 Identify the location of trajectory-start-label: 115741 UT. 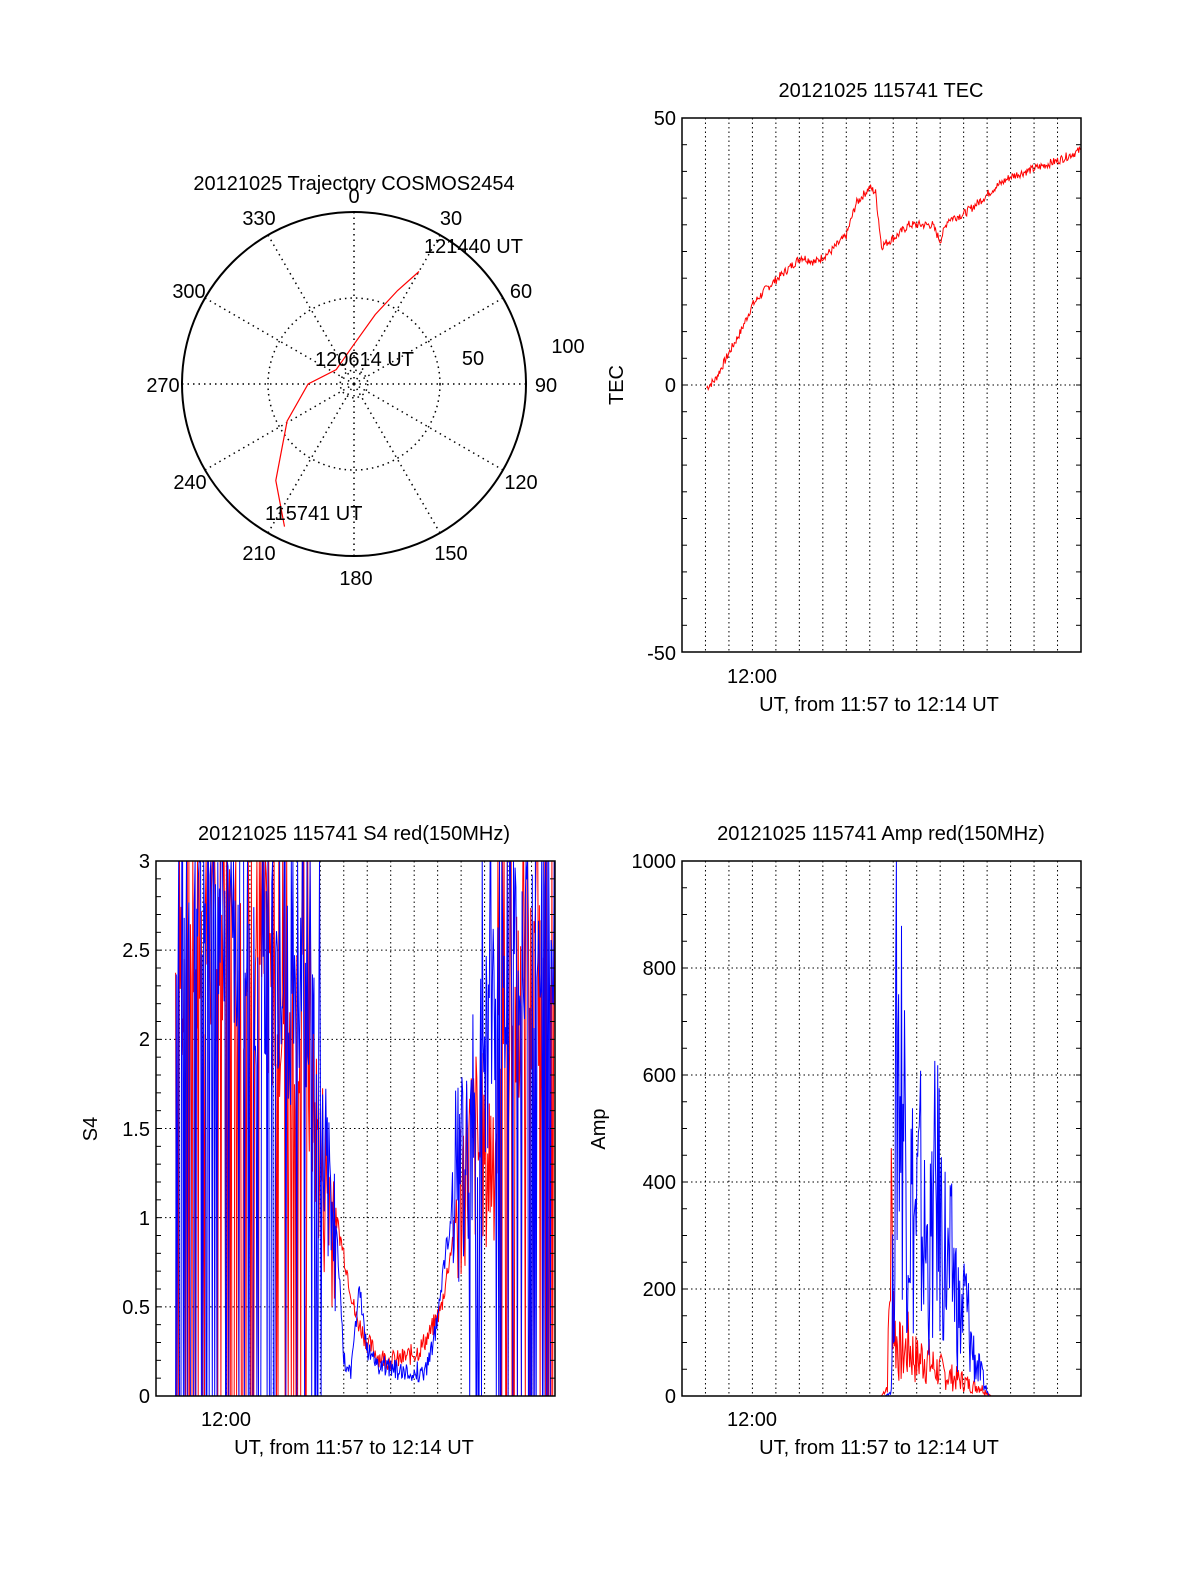
(313, 514).